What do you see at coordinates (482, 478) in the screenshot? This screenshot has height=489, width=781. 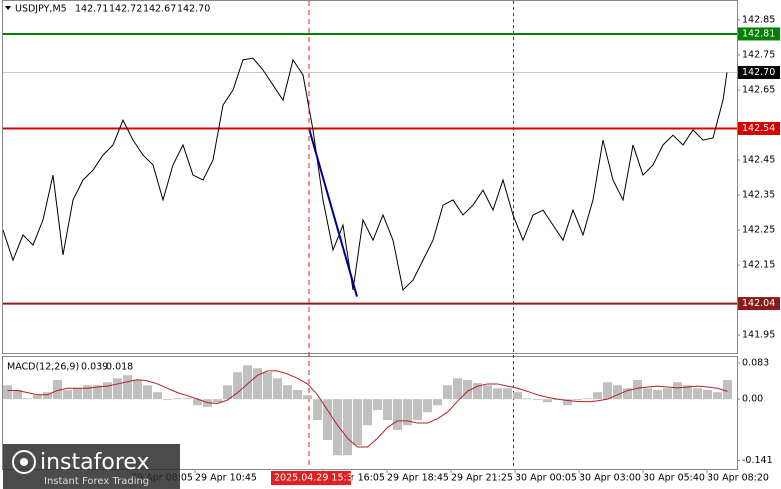 I see `x-tick-label: 29 Apr 21:25` at bounding box center [482, 478].